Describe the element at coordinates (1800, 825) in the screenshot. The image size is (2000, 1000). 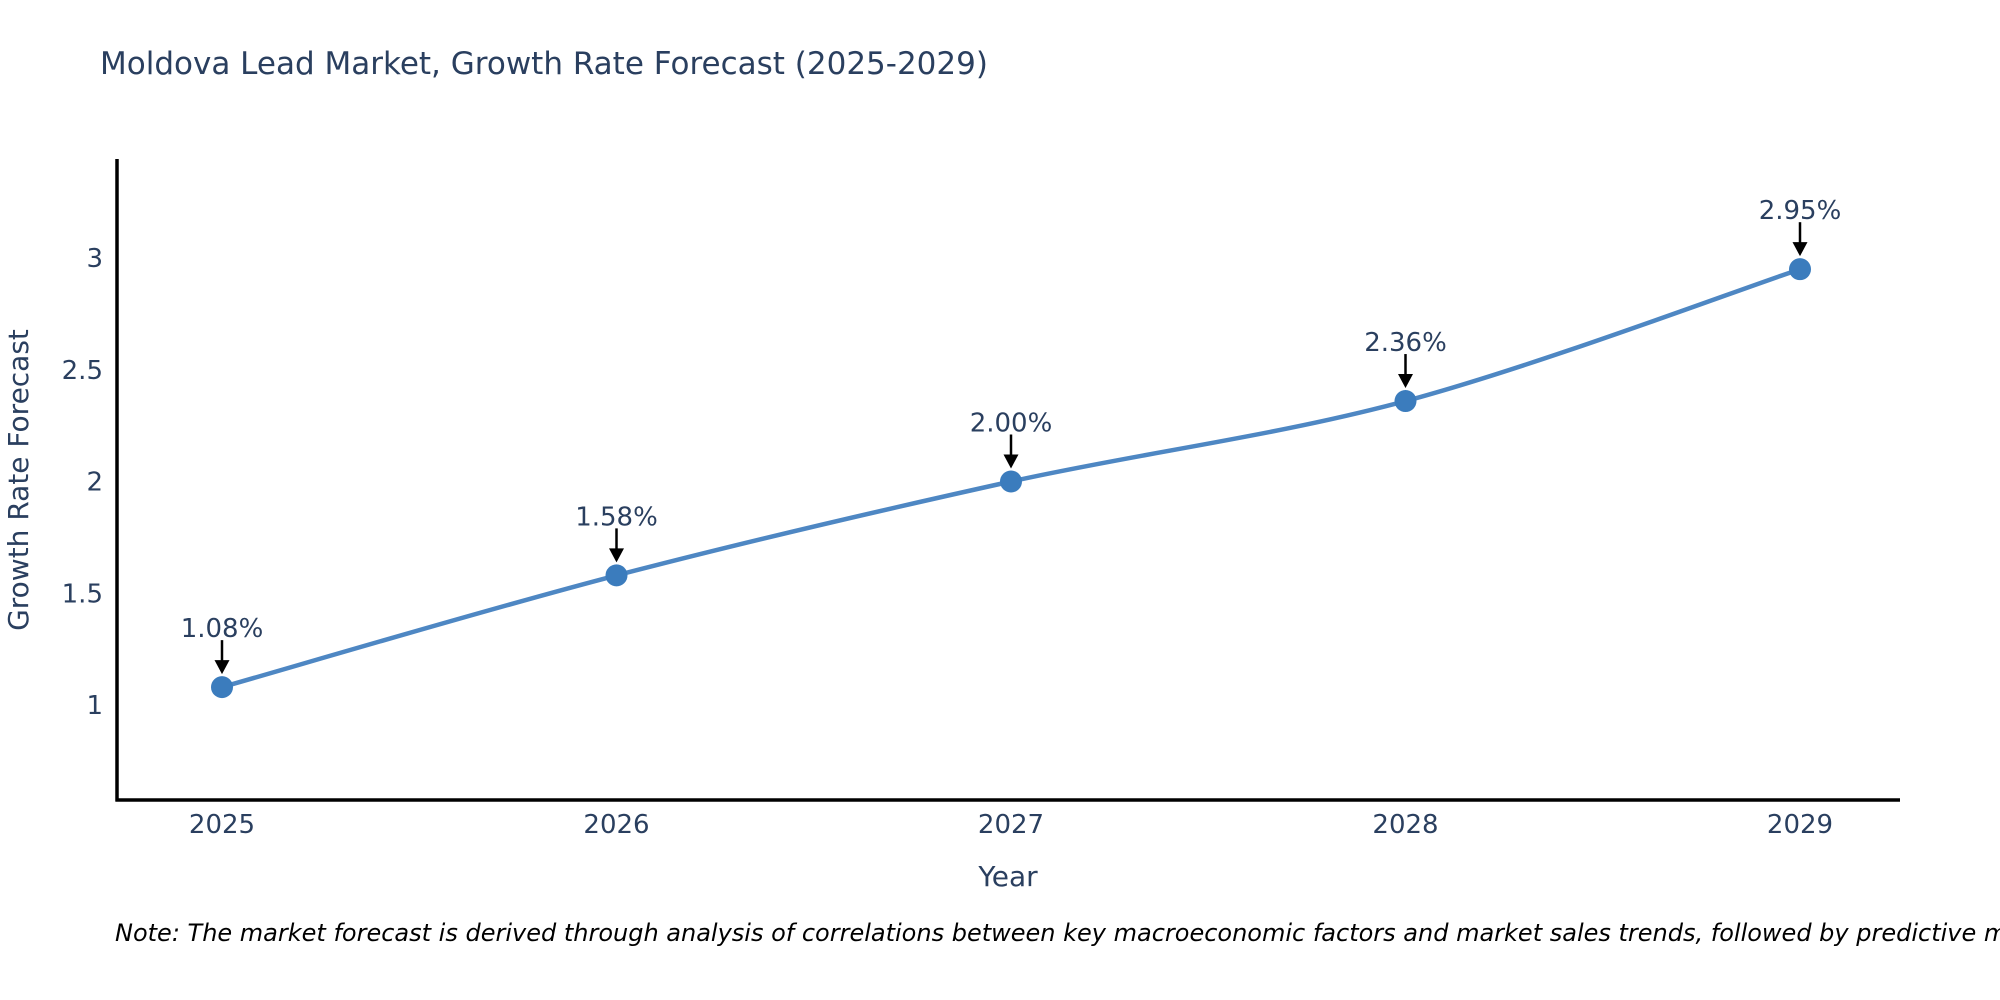
I see `x-tick-label: 2029` at that location.